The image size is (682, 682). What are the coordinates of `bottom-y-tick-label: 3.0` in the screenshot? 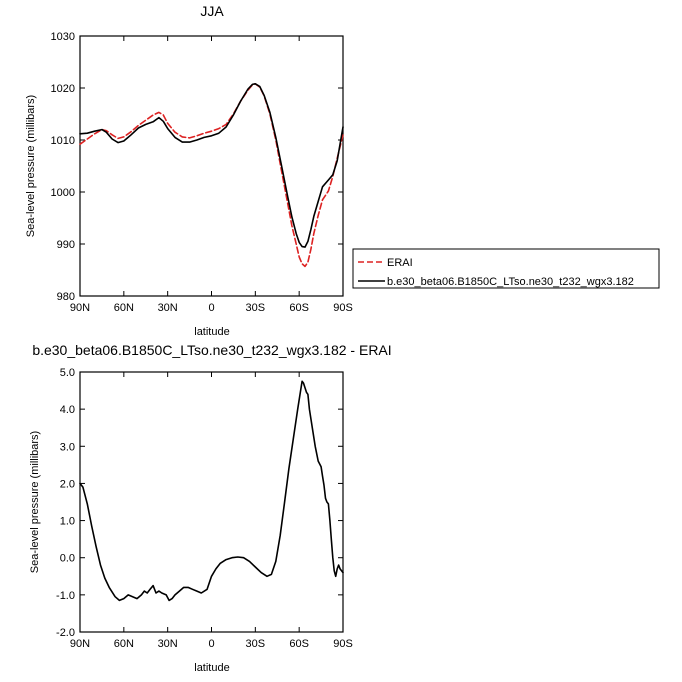 It's located at (67, 447).